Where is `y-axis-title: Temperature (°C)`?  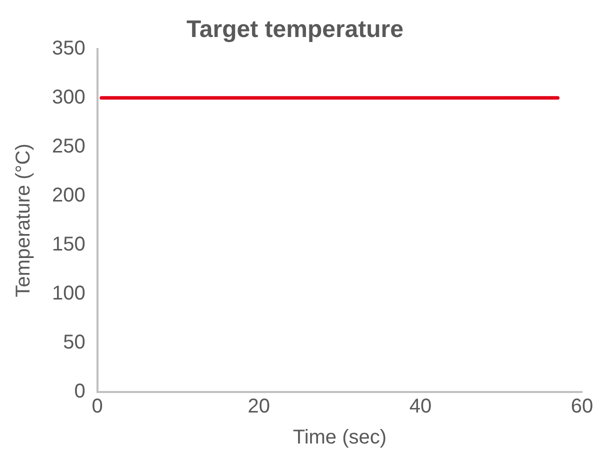 y-axis-title: Temperature (°C) is located at coordinates (23, 221).